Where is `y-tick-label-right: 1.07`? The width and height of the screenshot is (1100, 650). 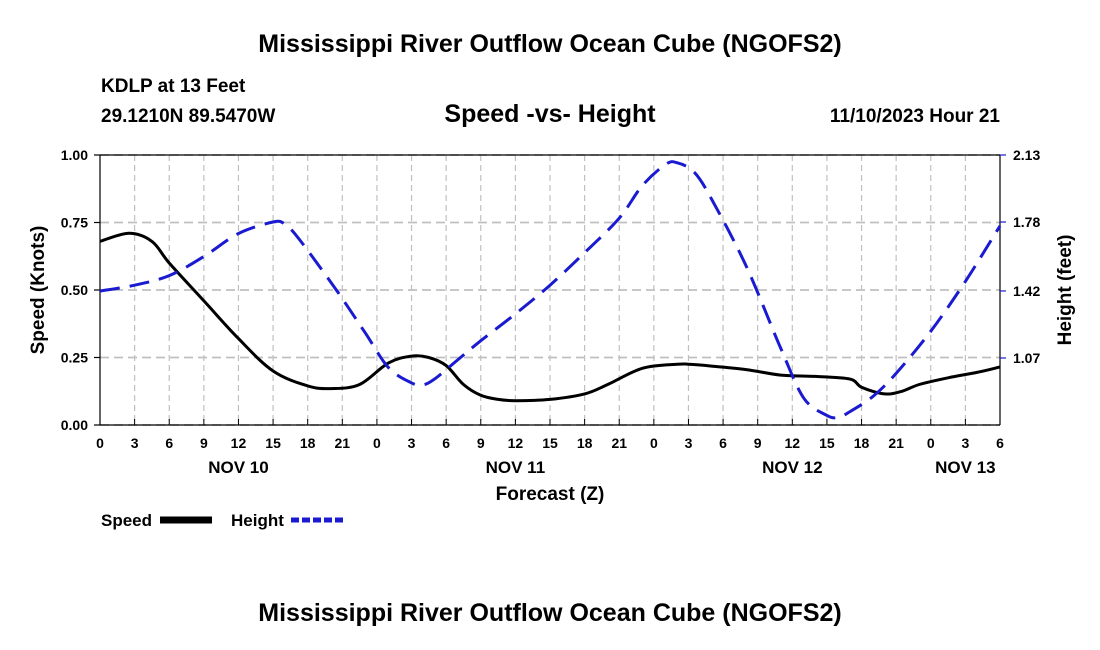
y-tick-label-right: 1.07 is located at coordinates (1026, 358).